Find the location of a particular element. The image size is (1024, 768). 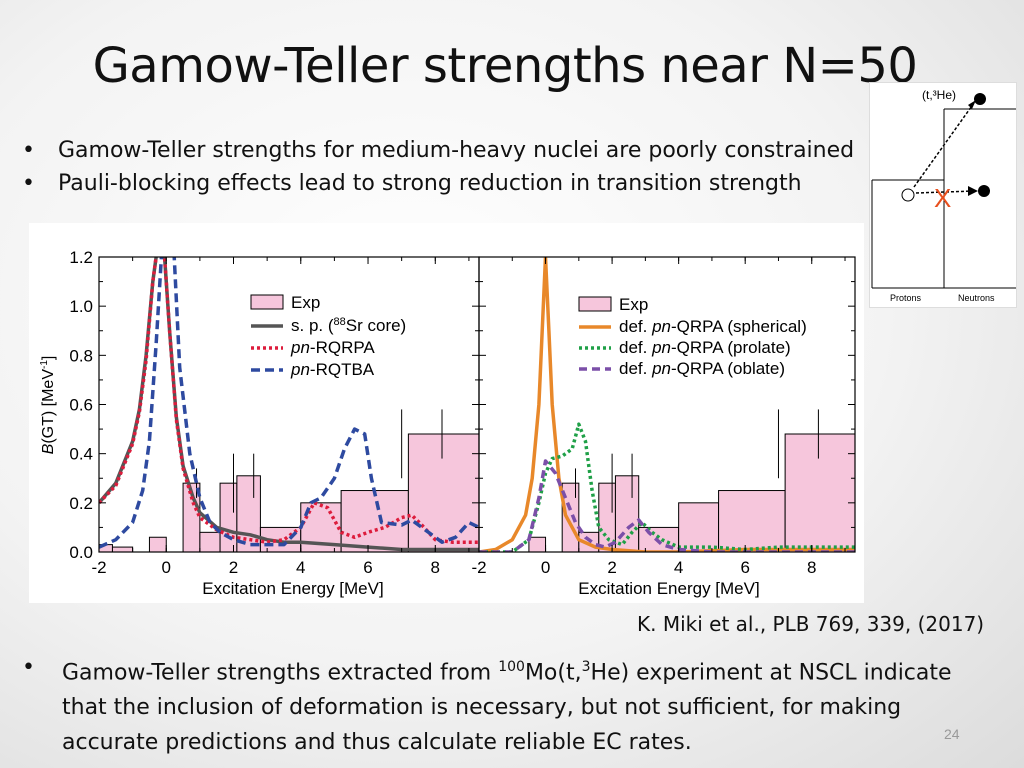

proton-hole-icon is located at coordinates (908, 195).